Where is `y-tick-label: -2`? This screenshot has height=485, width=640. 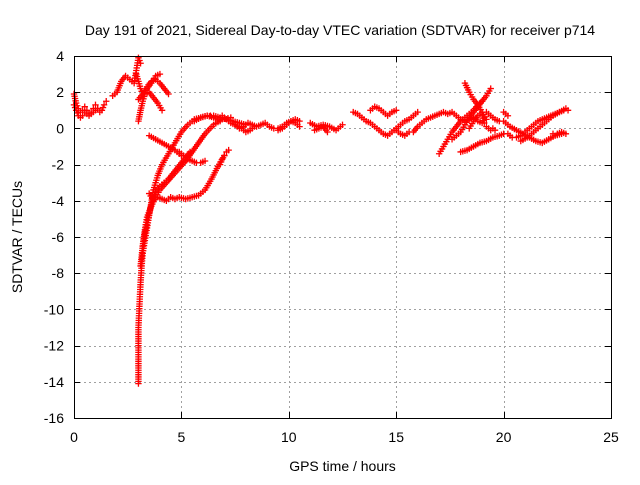 y-tick-label: -2 is located at coordinates (58, 165).